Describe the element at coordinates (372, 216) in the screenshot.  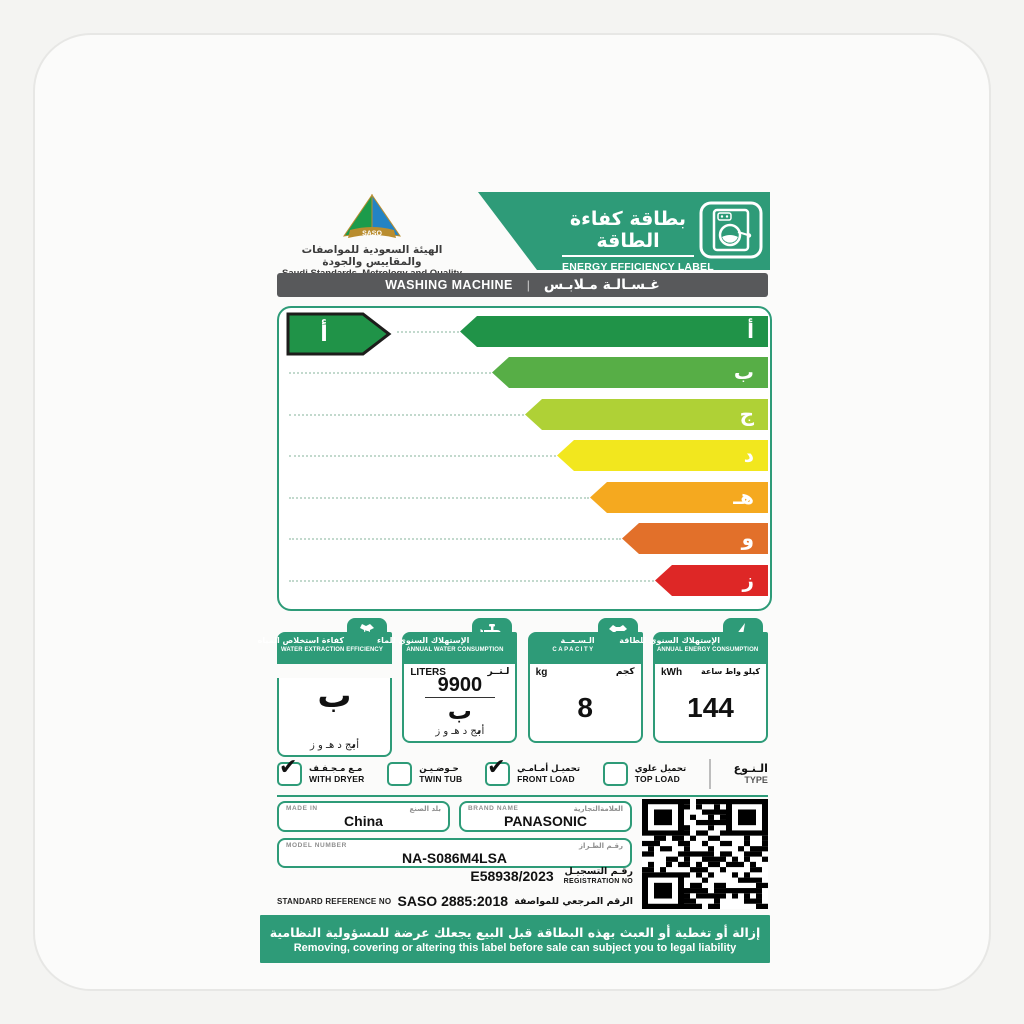
I see `saso-logo-icon: SASO` at that location.